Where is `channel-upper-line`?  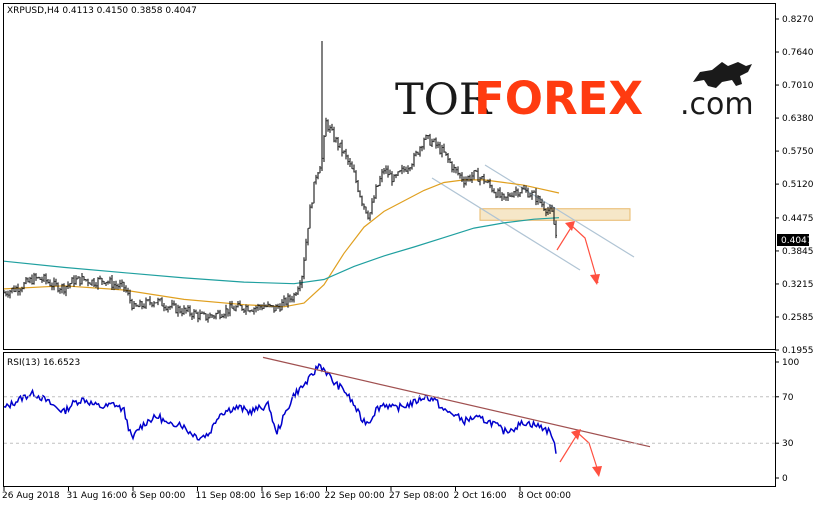
channel-upper-line is located at coordinates (559, 211).